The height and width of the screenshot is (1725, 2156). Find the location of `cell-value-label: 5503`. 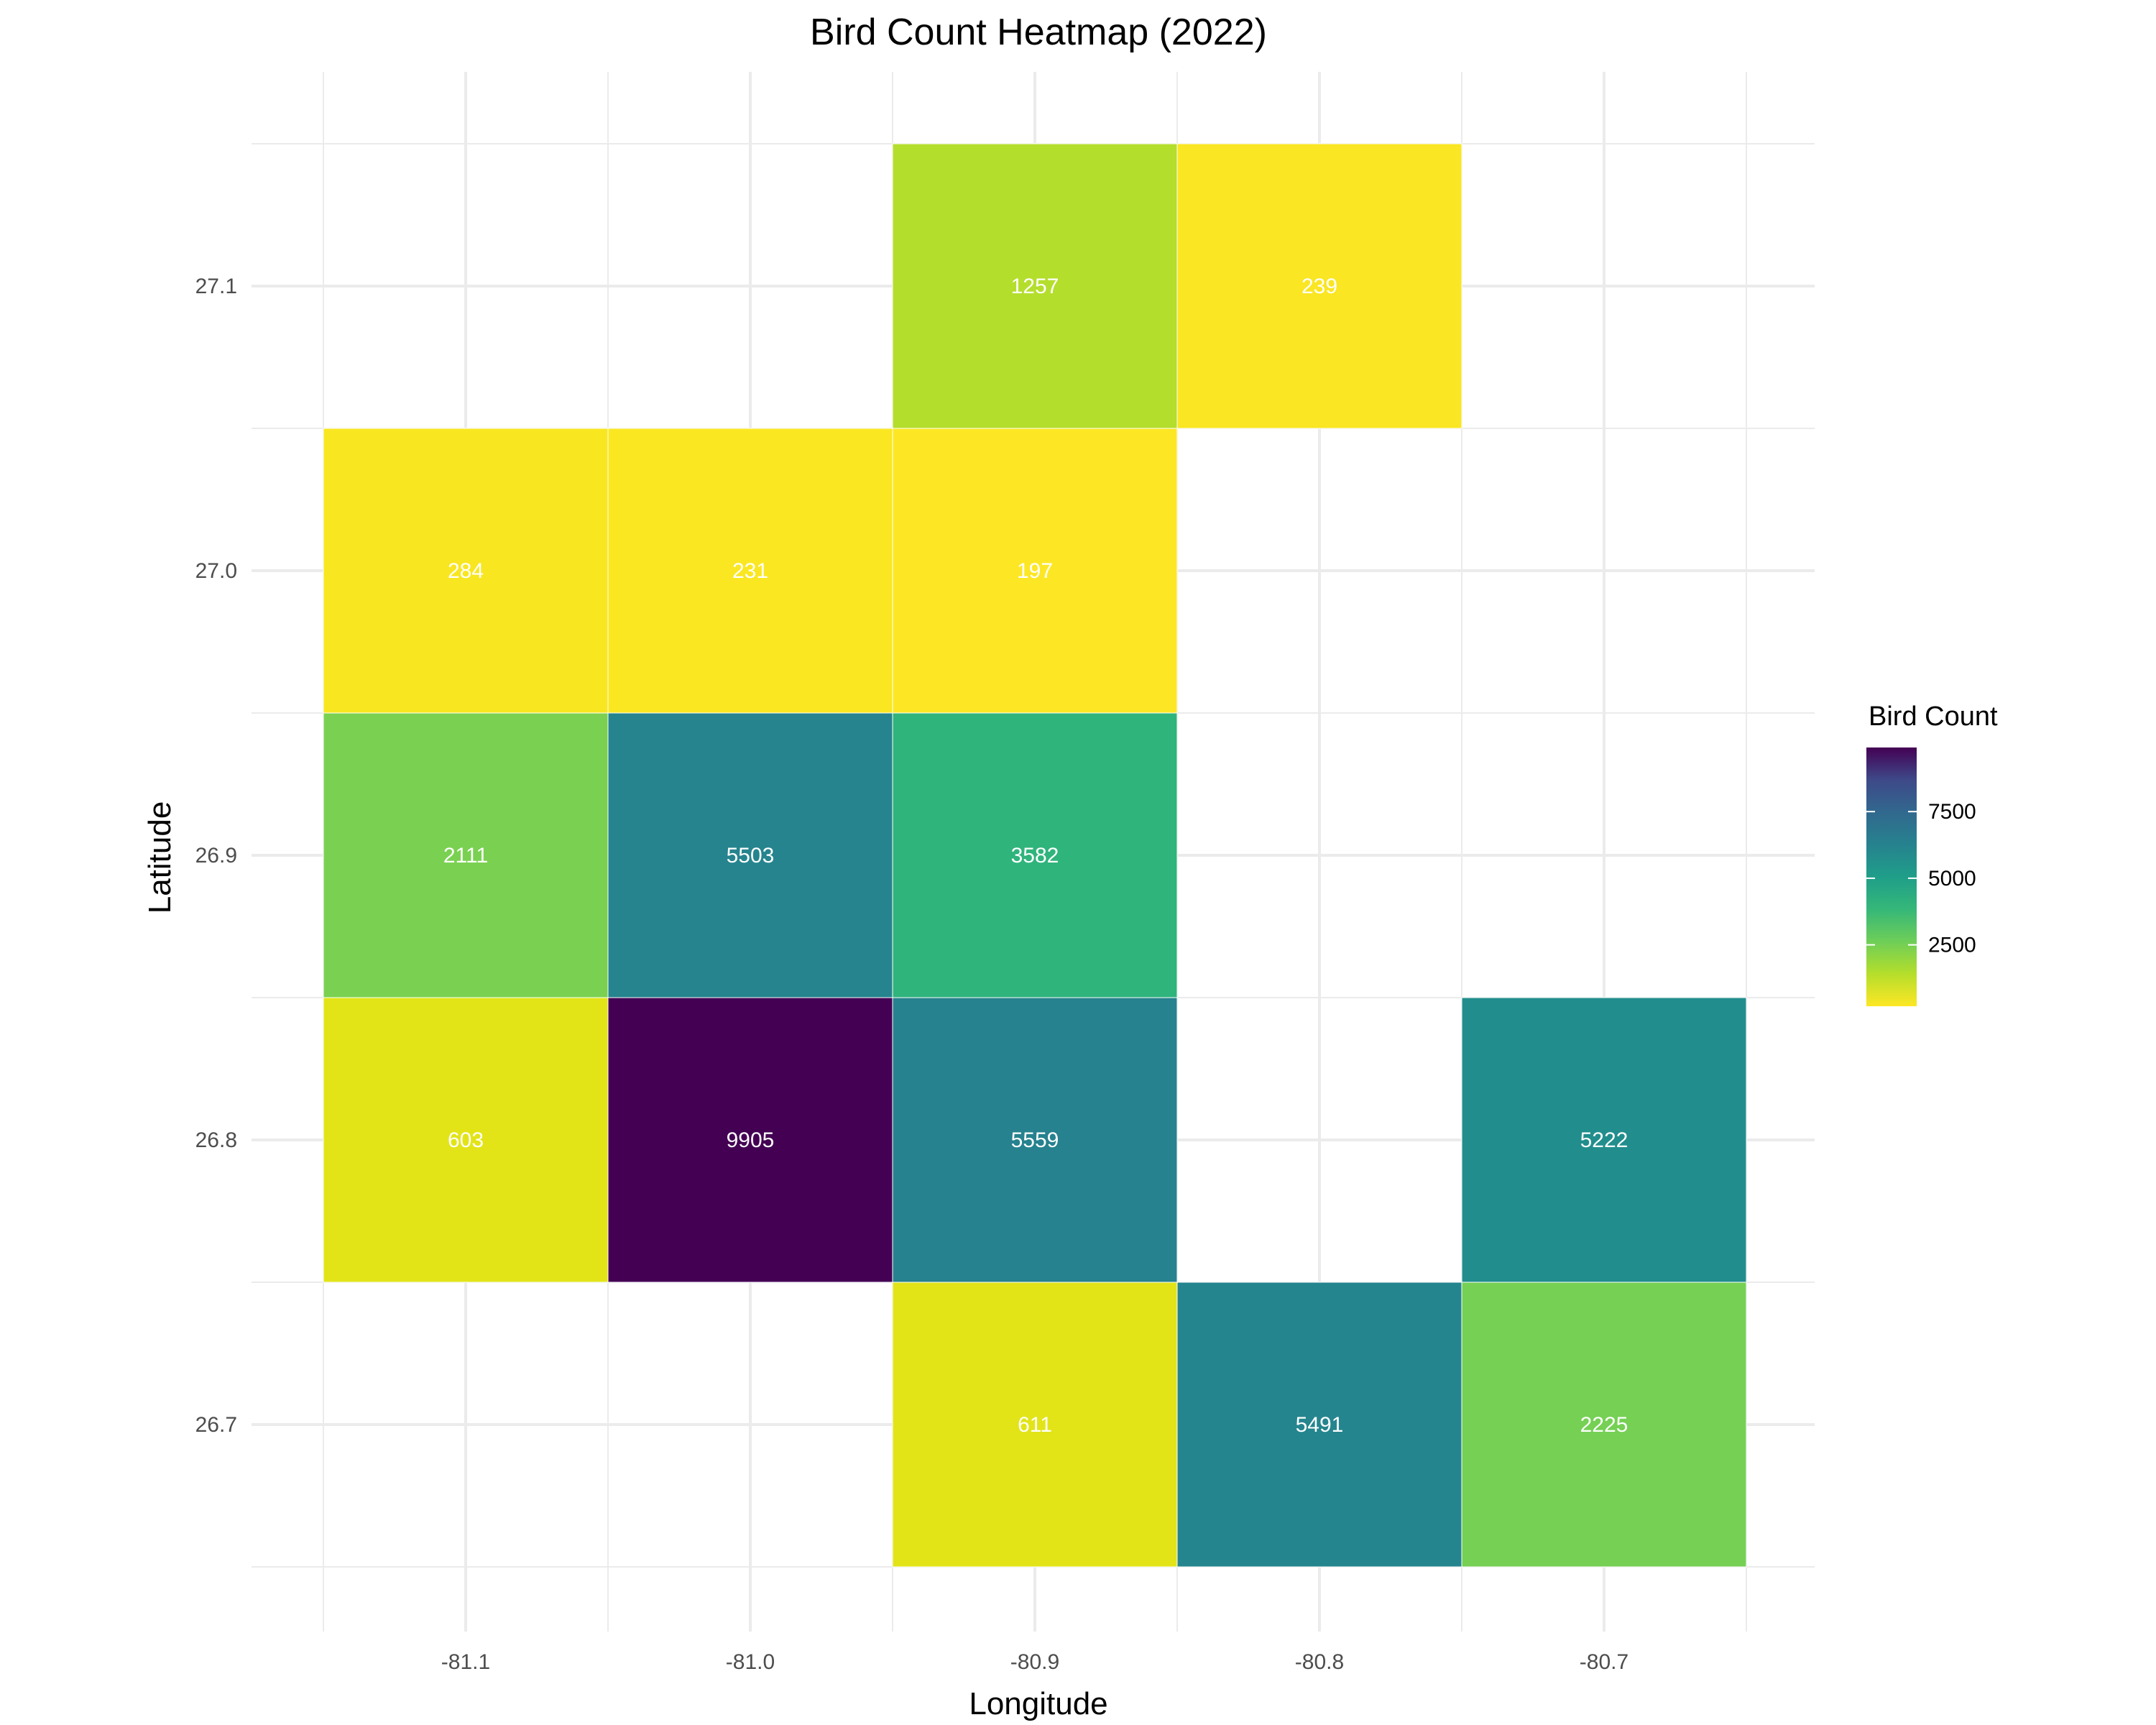

cell-value-label: 5503 is located at coordinates (751, 856).